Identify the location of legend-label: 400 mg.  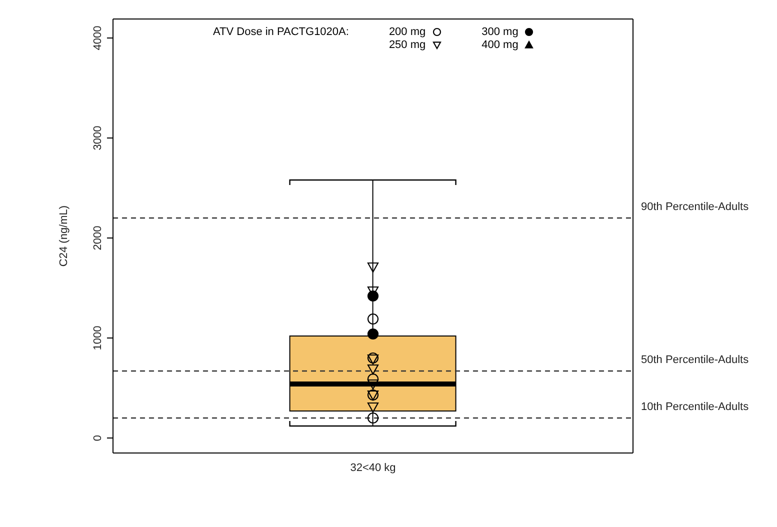
(500, 45).